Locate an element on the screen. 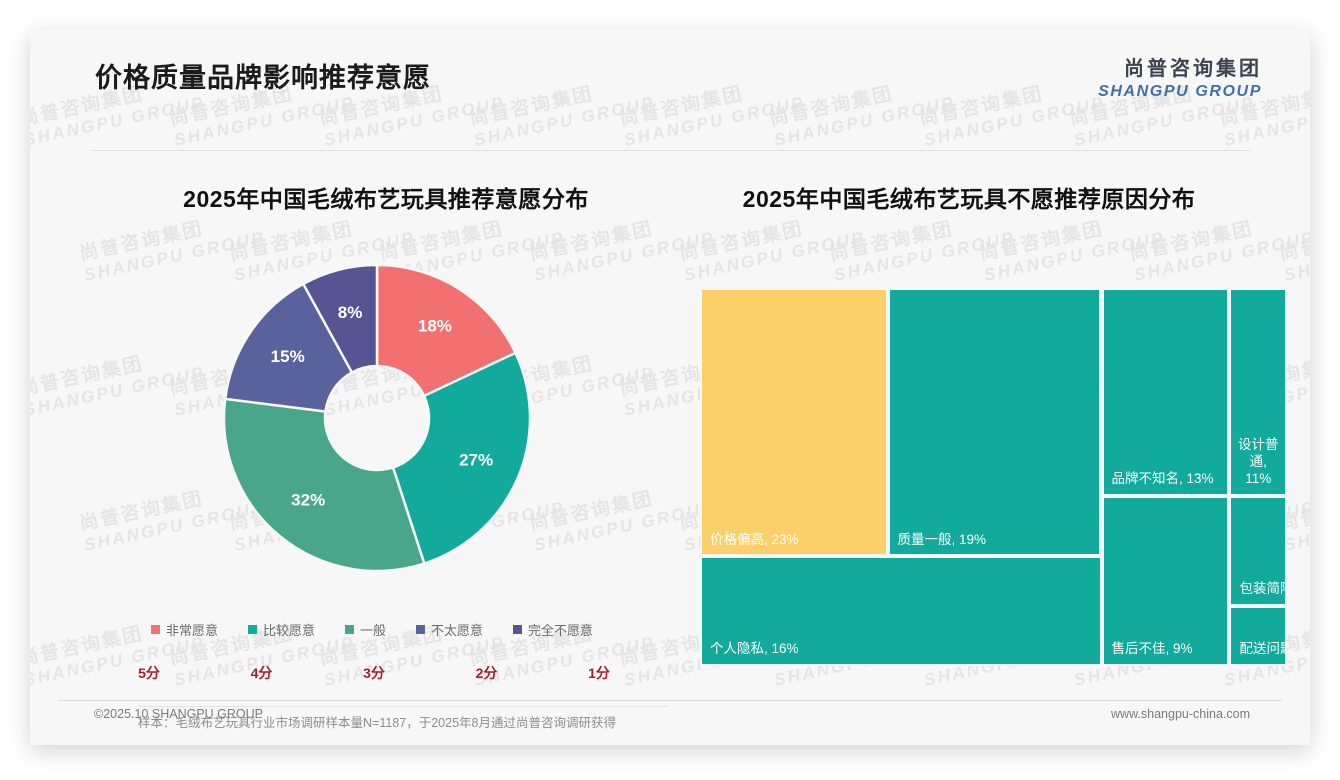  score-label-2分: 2分 is located at coordinates (486, 673).